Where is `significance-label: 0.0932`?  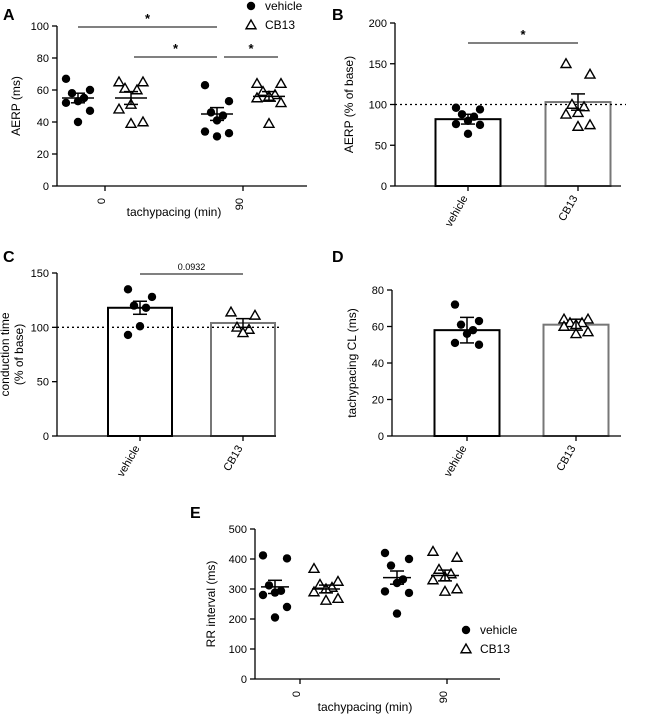
significance-label: 0.0932 is located at coordinates (192, 267).